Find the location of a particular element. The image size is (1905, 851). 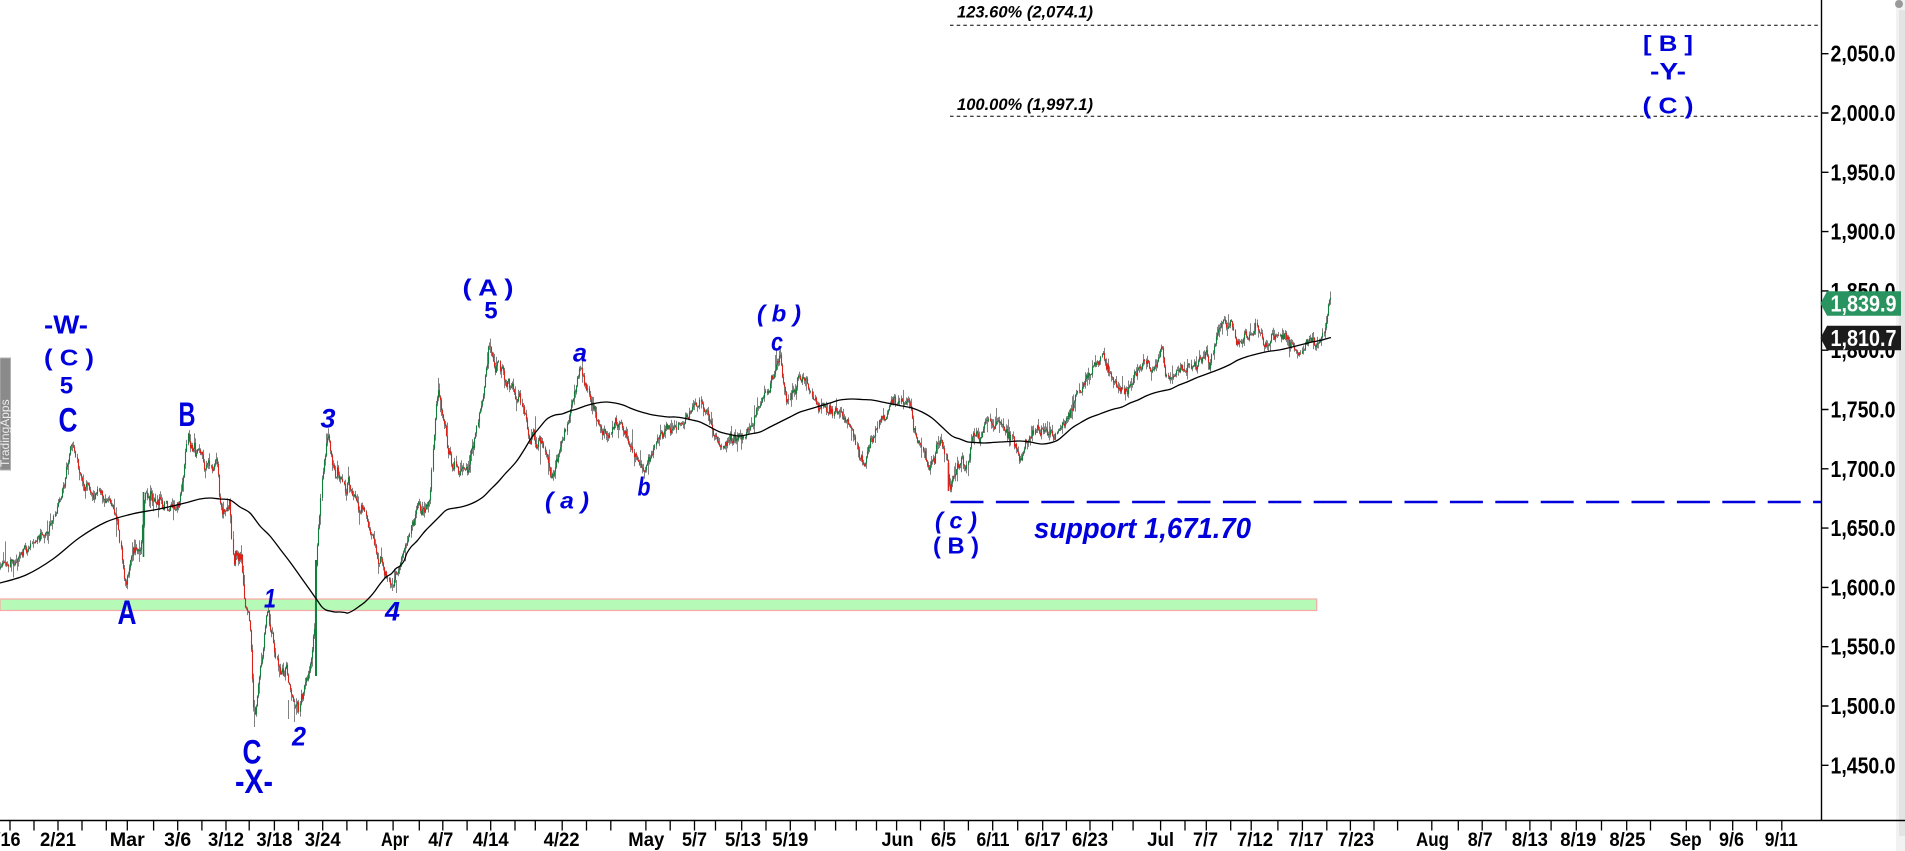

svg-text: 4 is located at coordinates (392, 612).